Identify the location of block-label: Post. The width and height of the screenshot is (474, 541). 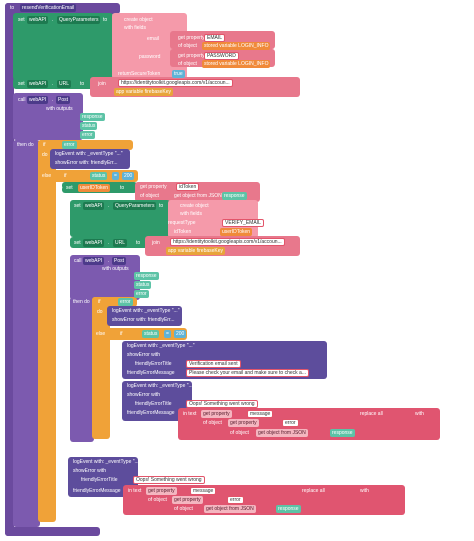
(63, 100).